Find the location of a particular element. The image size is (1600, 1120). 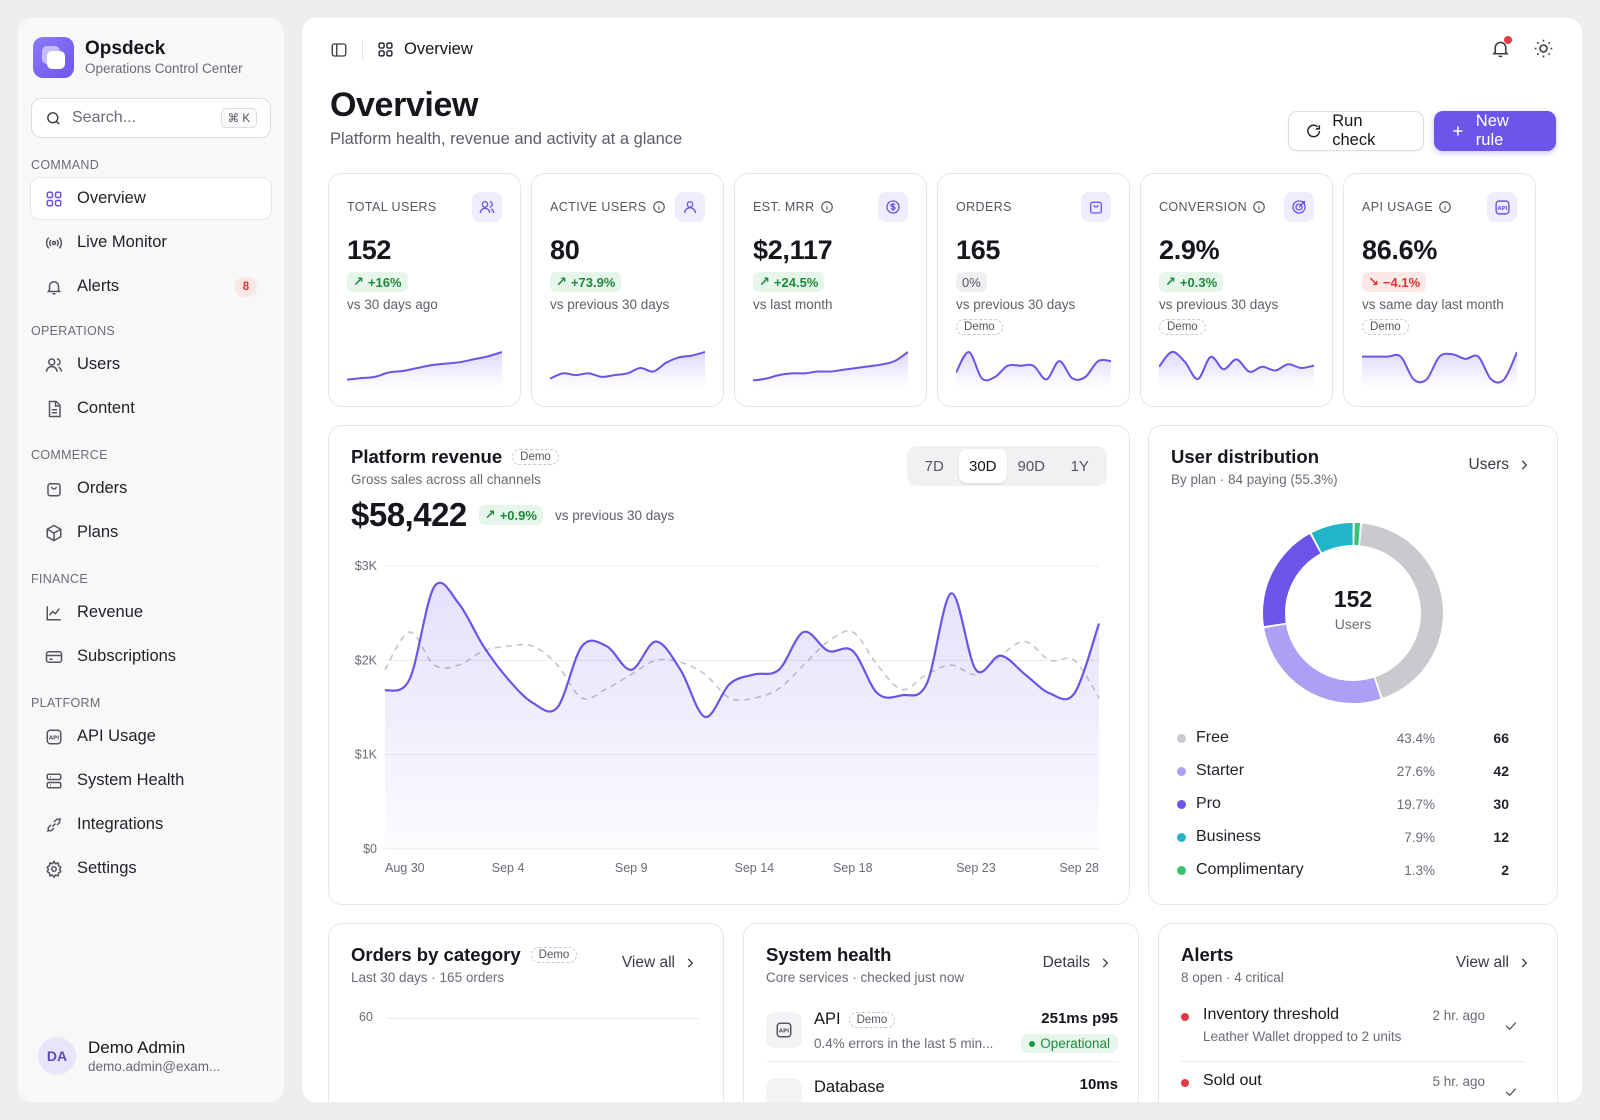

broadcast-icon is located at coordinates (54, 242).